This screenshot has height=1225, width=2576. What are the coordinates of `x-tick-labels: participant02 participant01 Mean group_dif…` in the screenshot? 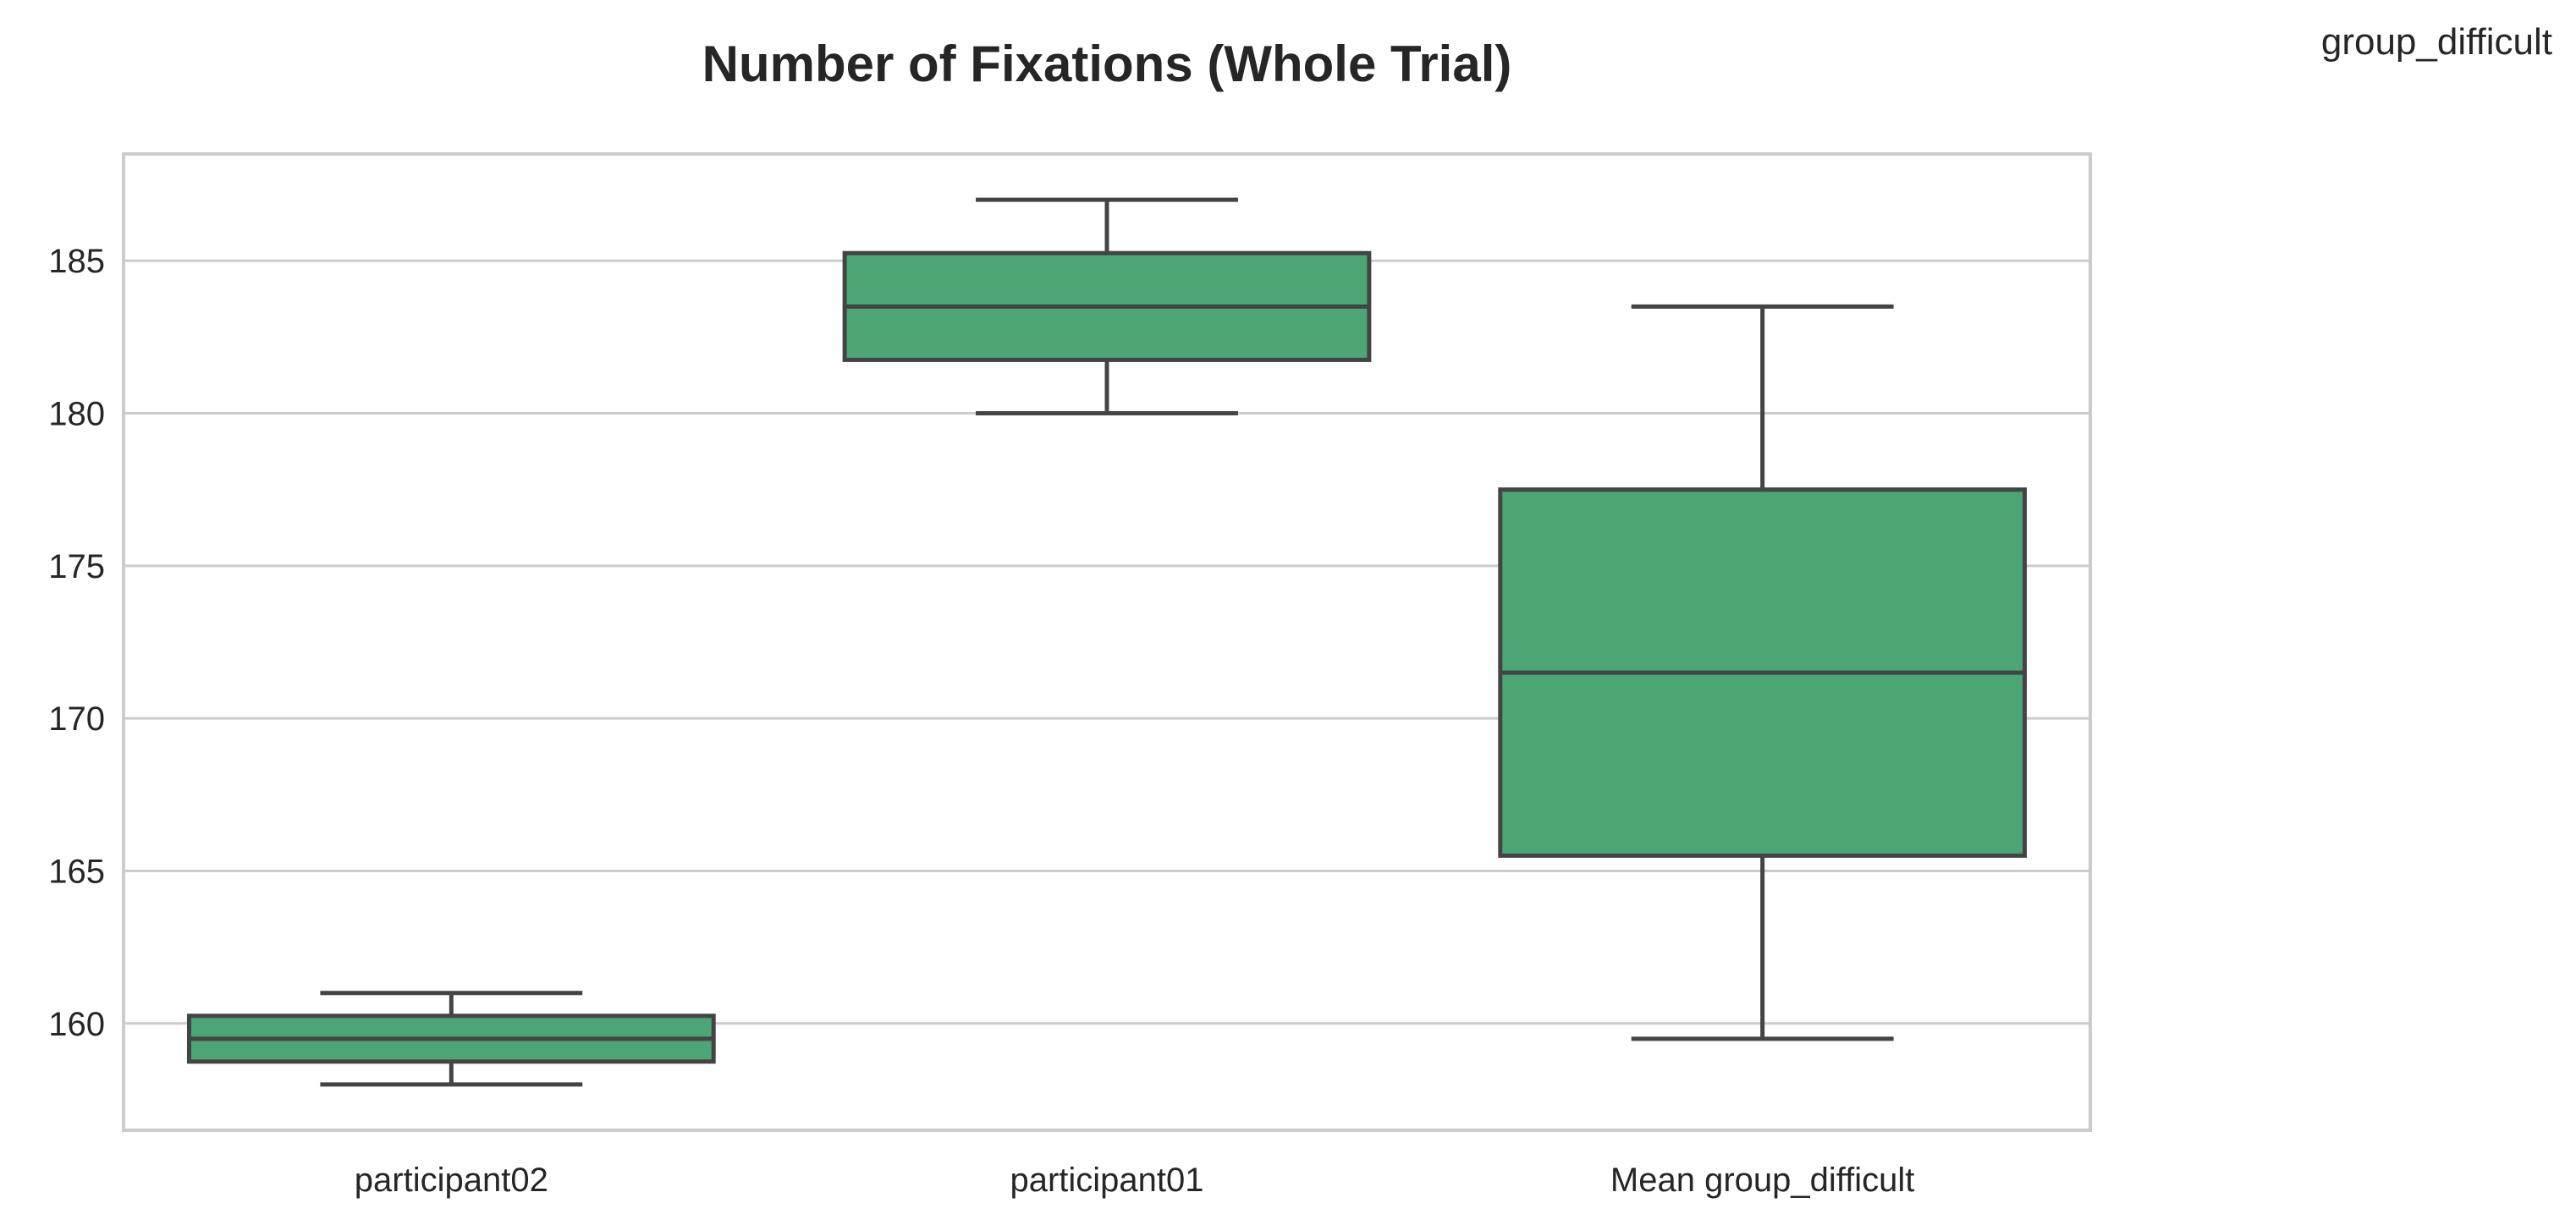 It's located at (1135, 1180).